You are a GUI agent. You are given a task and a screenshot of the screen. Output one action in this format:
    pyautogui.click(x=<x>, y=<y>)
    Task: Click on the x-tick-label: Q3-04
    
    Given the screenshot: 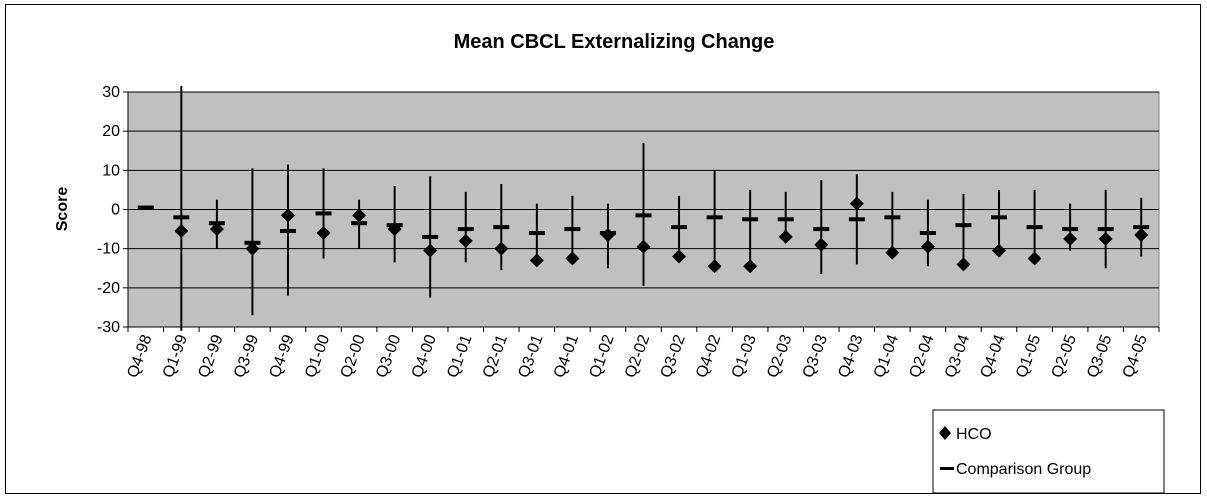 What is the action you would take?
    pyautogui.click(x=957, y=356)
    